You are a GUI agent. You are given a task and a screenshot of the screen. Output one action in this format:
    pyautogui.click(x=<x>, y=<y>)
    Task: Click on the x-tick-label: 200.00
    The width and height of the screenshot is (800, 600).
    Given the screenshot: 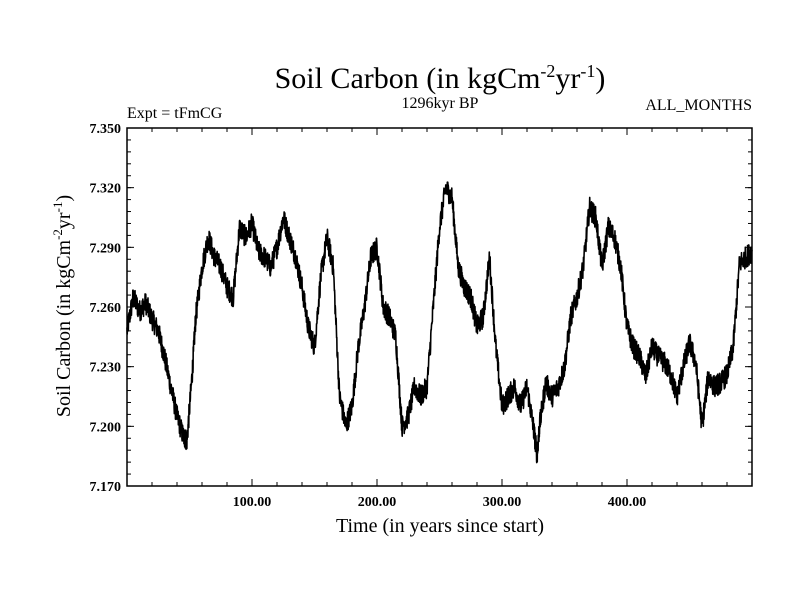 What is the action you would take?
    pyautogui.click(x=377, y=502)
    